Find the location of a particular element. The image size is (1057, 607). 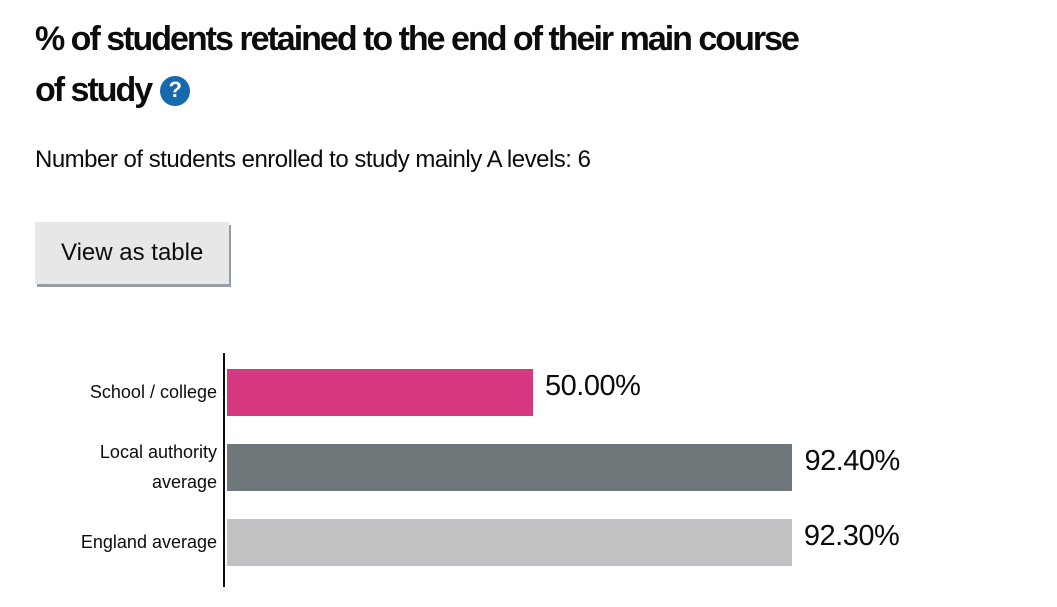

bar-track: 50.00% is located at coordinates (434, 392).